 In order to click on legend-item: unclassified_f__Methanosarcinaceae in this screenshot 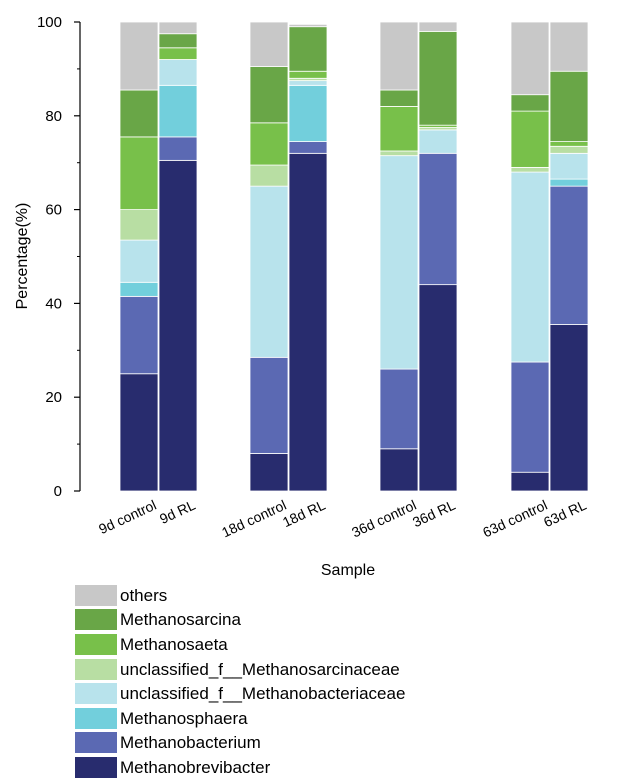, I will do `click(240, 669)`.